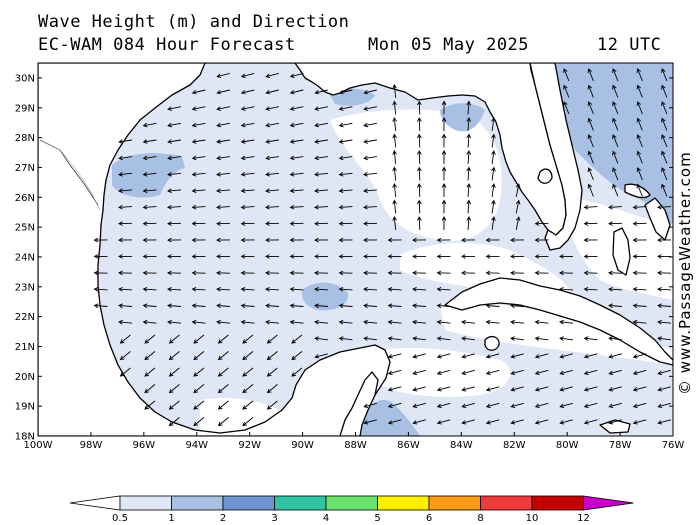 The height and width of the screenshot is (525, 700). Describe the element at coordinates (95, 503) in the screenshot. I see `legend-low-arrow` at that location.